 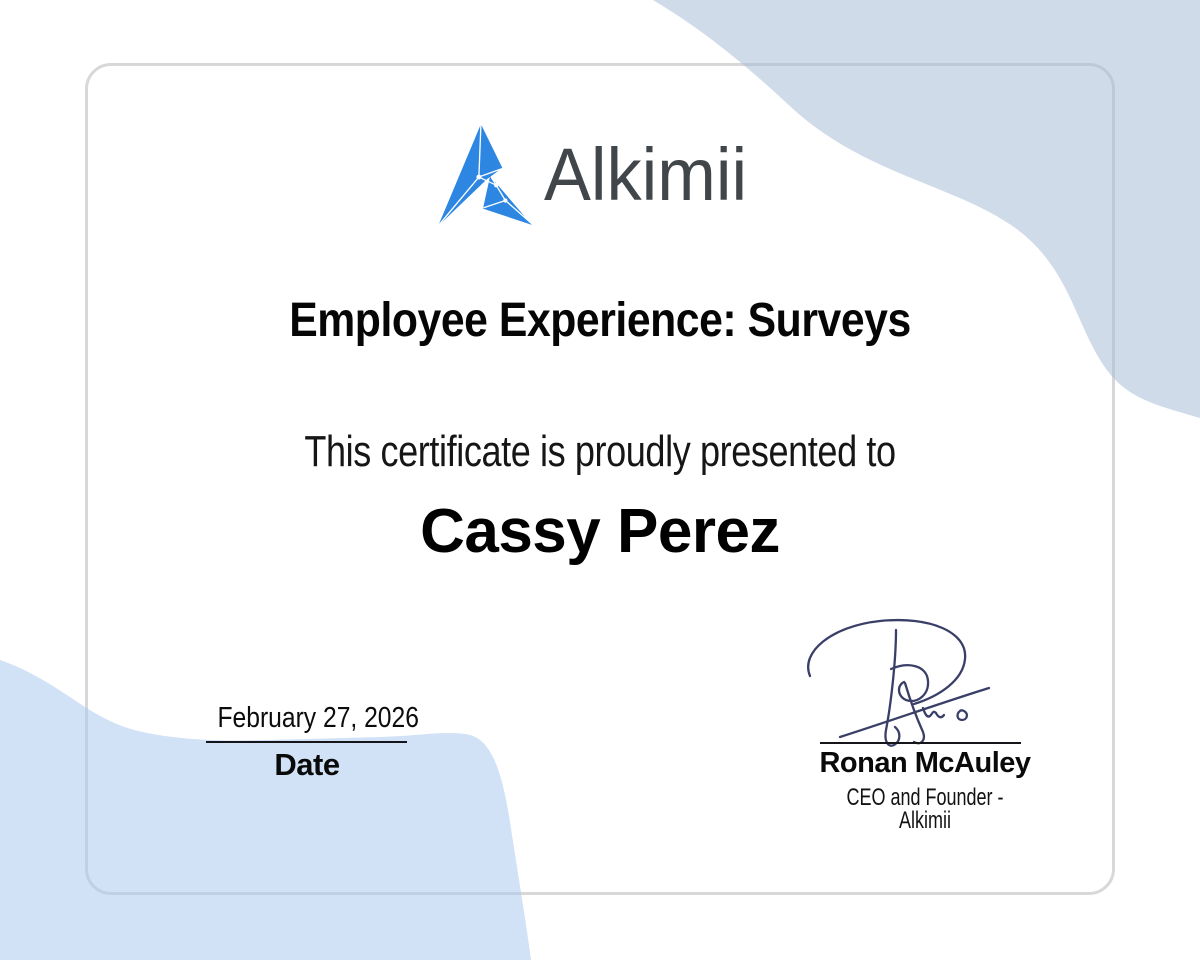 I want to click on date-line, so click(x=306, y=742).